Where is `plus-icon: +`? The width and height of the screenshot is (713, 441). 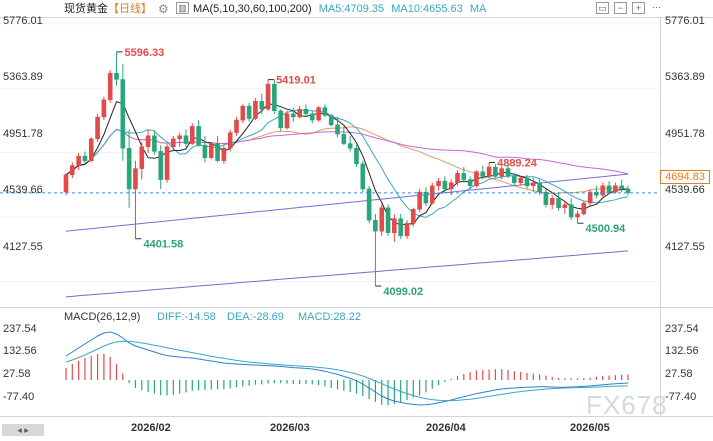
plus-icon: + is located at coordinates (638, 8).